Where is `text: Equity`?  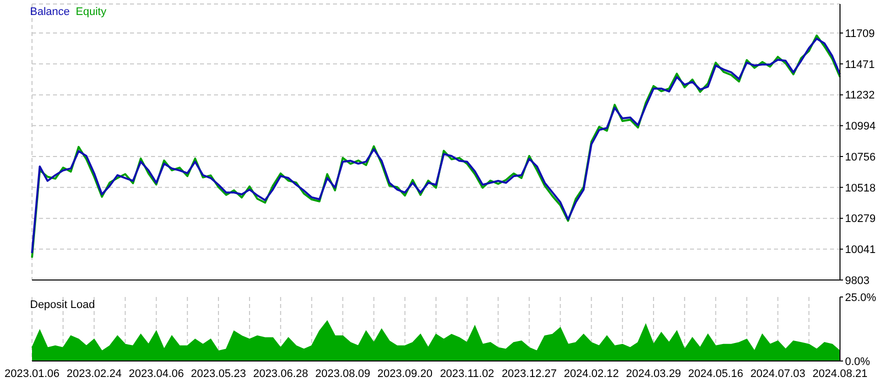 text: Equity is located at coordinates (91, 12).